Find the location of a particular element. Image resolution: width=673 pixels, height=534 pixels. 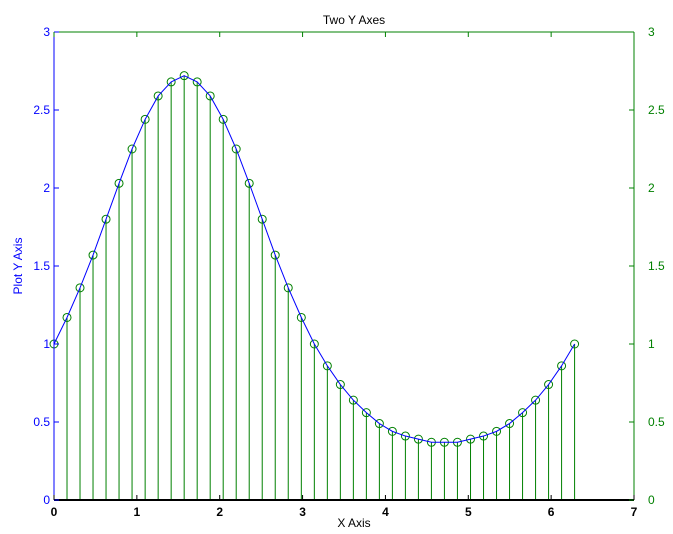

x-tick-label: 7 is located at coordinates (634, 512).